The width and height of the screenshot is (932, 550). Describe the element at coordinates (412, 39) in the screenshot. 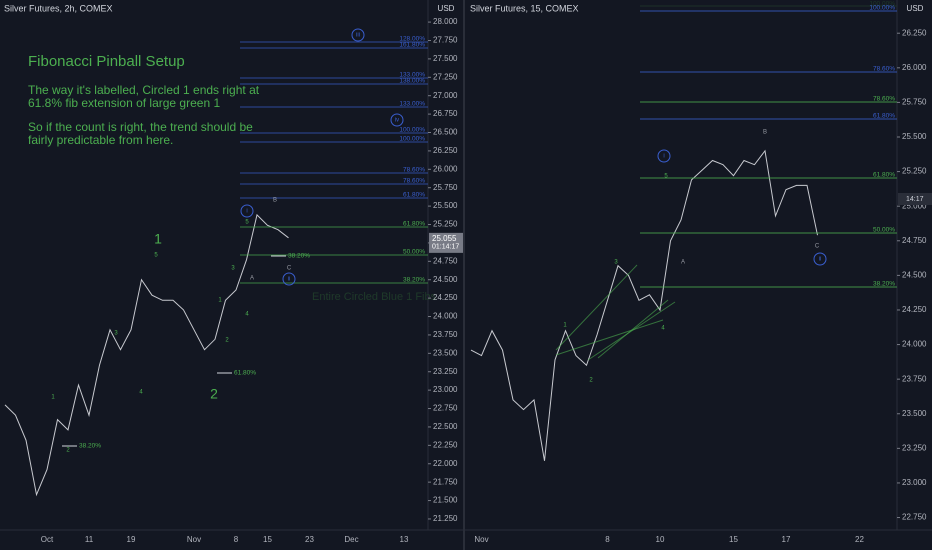

I see `fib-label: 128.00%` at that location.